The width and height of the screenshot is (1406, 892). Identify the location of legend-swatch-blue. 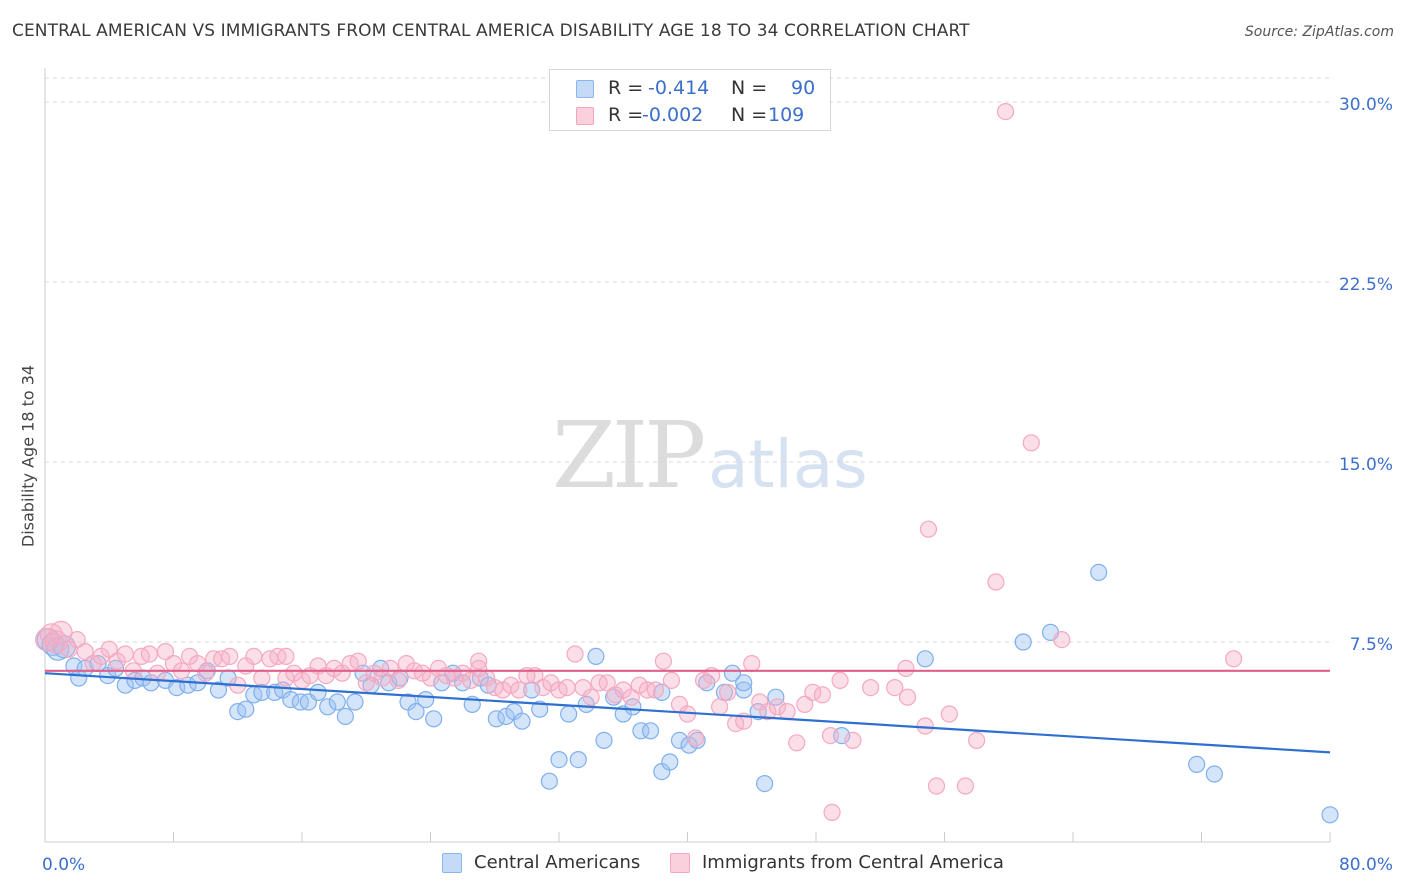
(585, 89).